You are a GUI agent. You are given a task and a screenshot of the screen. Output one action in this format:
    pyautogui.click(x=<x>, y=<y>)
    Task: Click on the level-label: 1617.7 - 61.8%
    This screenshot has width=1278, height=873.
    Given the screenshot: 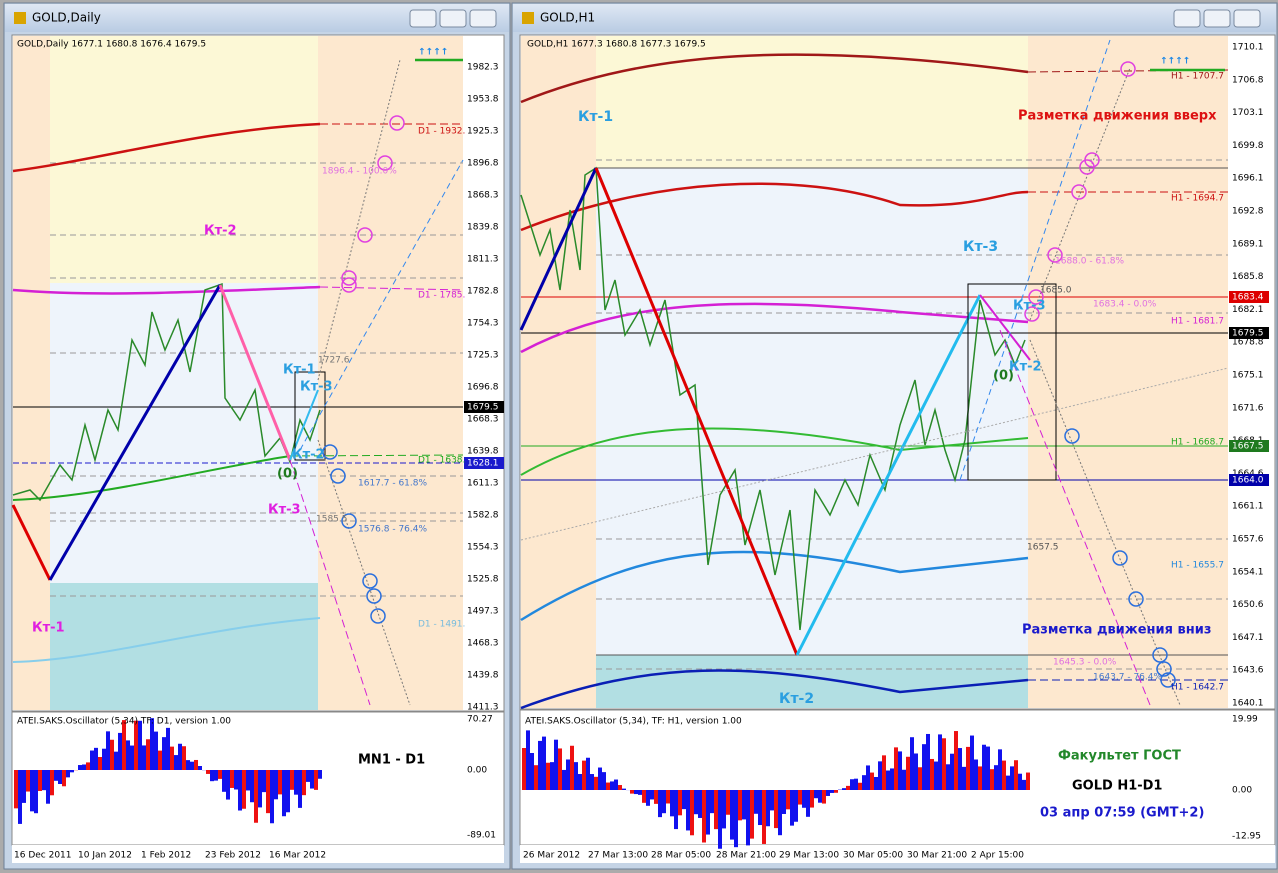 What is the action you would take?
    pyautogui.click(x=392, y=484)
    